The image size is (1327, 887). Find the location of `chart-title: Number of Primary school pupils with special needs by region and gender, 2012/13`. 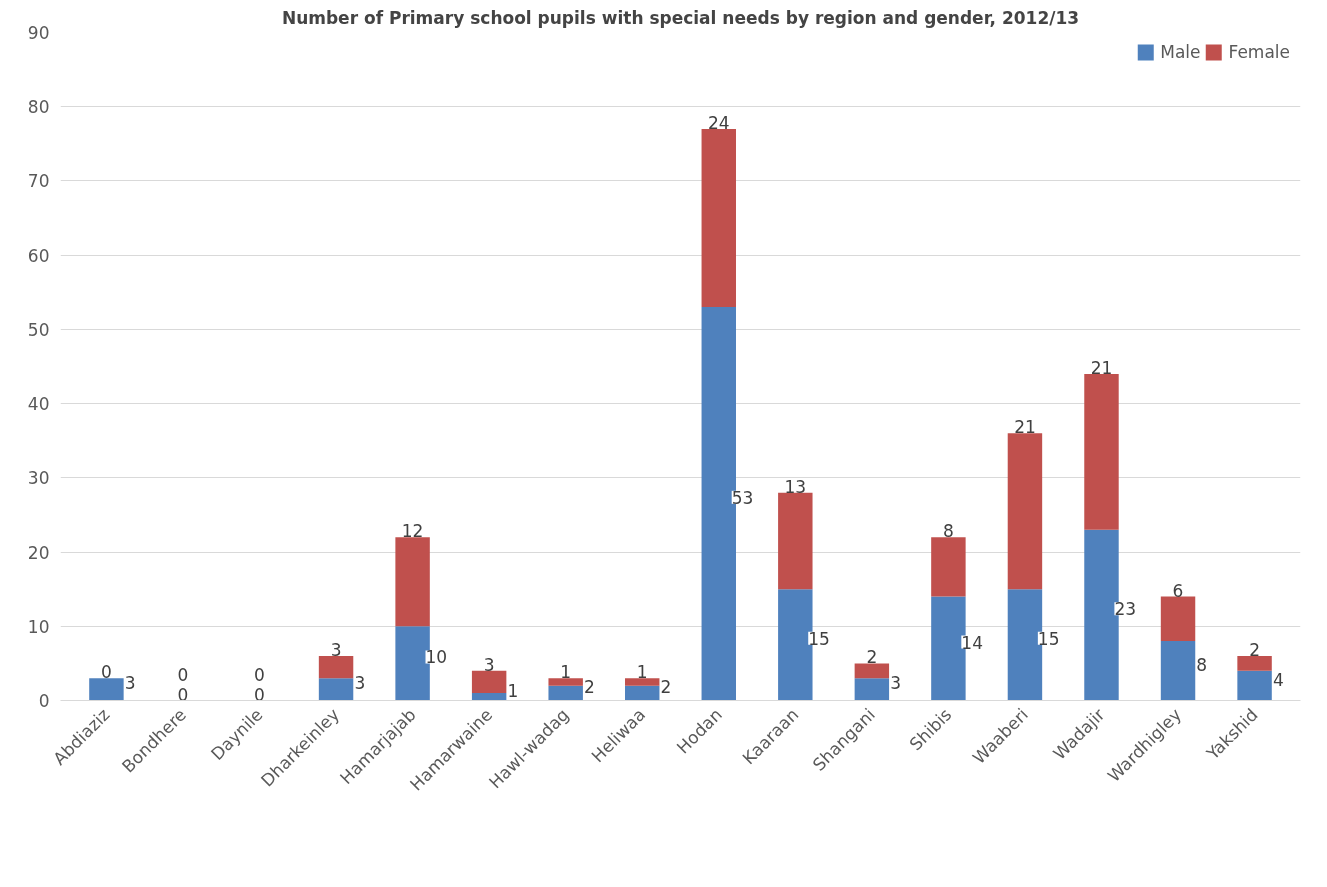

chart-title: Number of Primary school pupils with special needs by region and gender, 2012/13 is located at coordinates (680, 17).